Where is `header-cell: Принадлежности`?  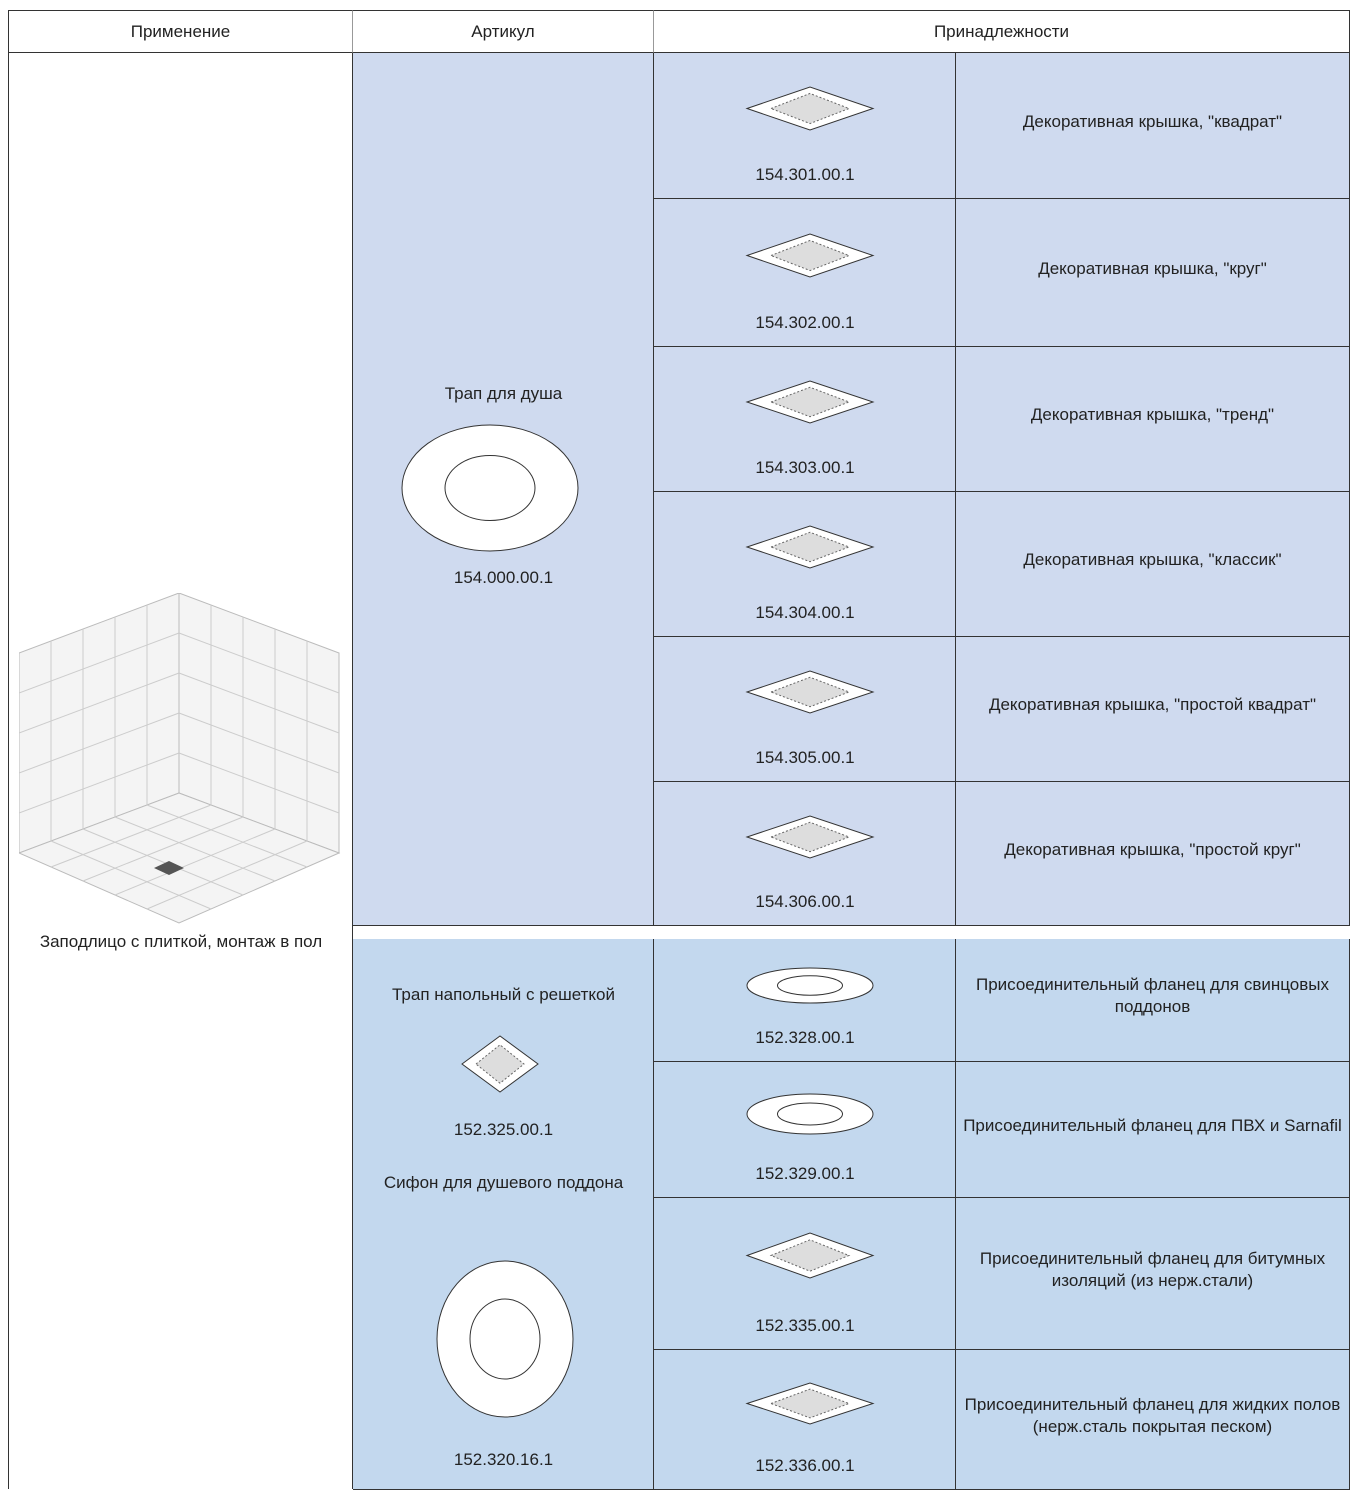 header-cell: Принадлежности is located at coordinates (1002, 31).